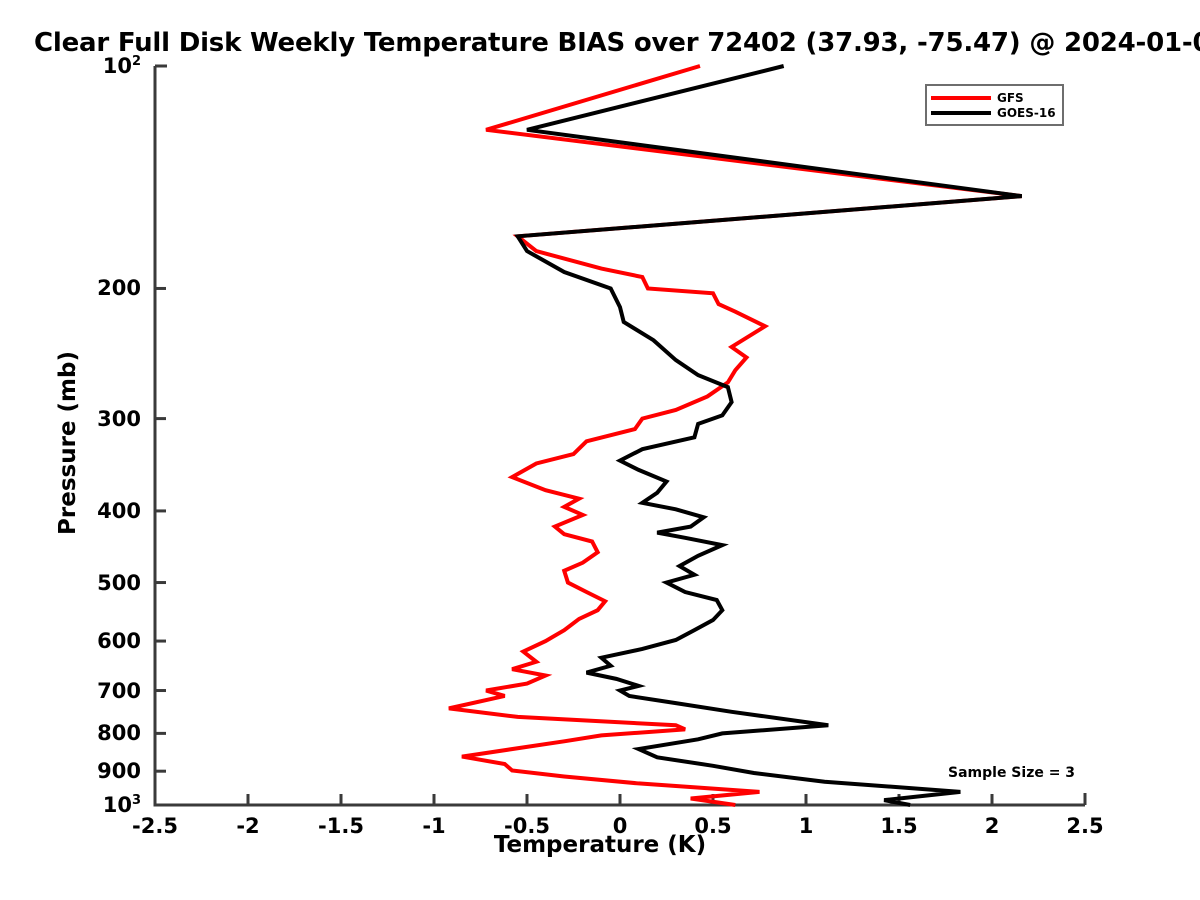 The height and width of the screenshot is (900, 1200). What do you see at coordinates (527, 826) in the screenshot?
I see `x-tick-label: -0.5` at bounding box center [527, 826].